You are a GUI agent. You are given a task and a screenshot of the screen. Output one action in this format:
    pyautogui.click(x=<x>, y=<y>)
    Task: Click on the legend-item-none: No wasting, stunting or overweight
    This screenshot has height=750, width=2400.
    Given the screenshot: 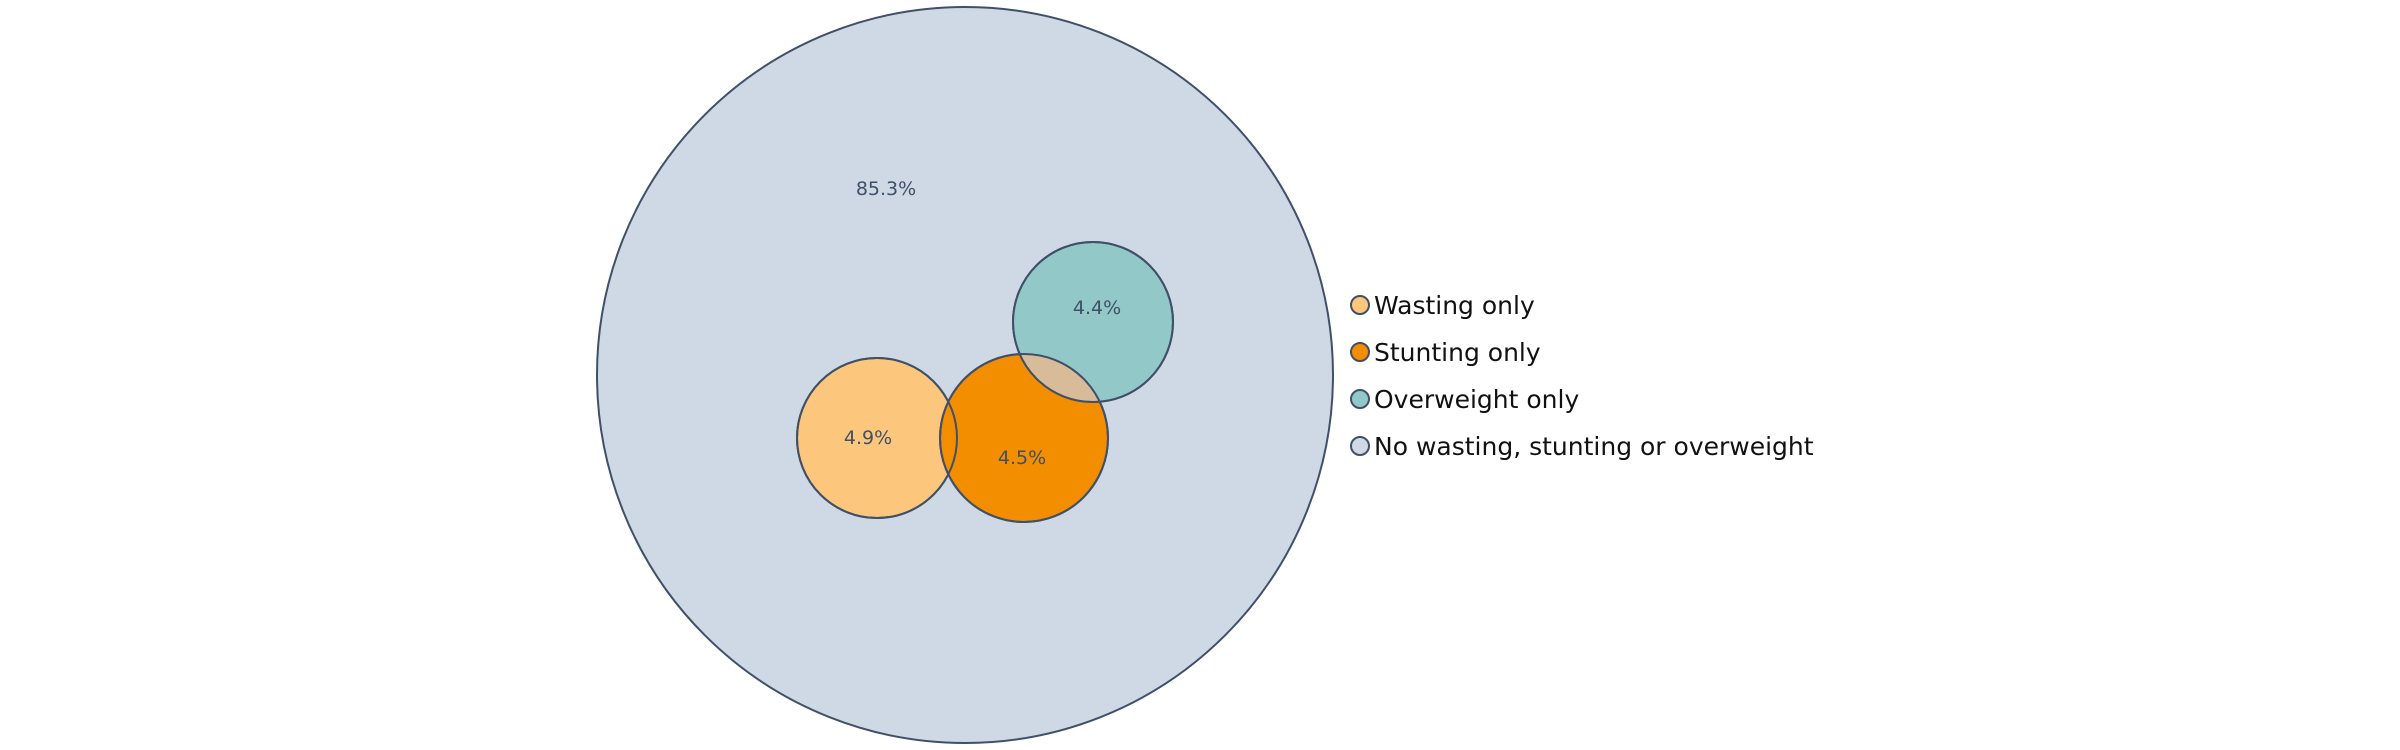 What is the action you would take?
    pyautogui.click(x=1582, y=446)
    